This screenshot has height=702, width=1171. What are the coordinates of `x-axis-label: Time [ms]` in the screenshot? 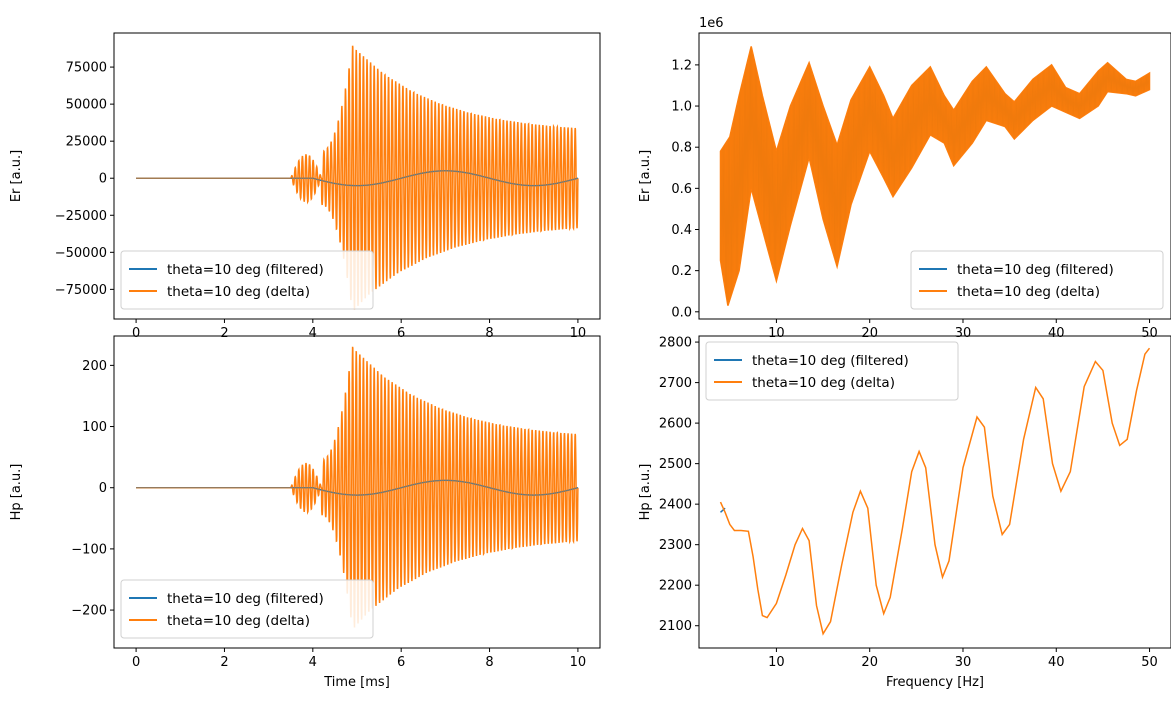 It's located at (356, 682).